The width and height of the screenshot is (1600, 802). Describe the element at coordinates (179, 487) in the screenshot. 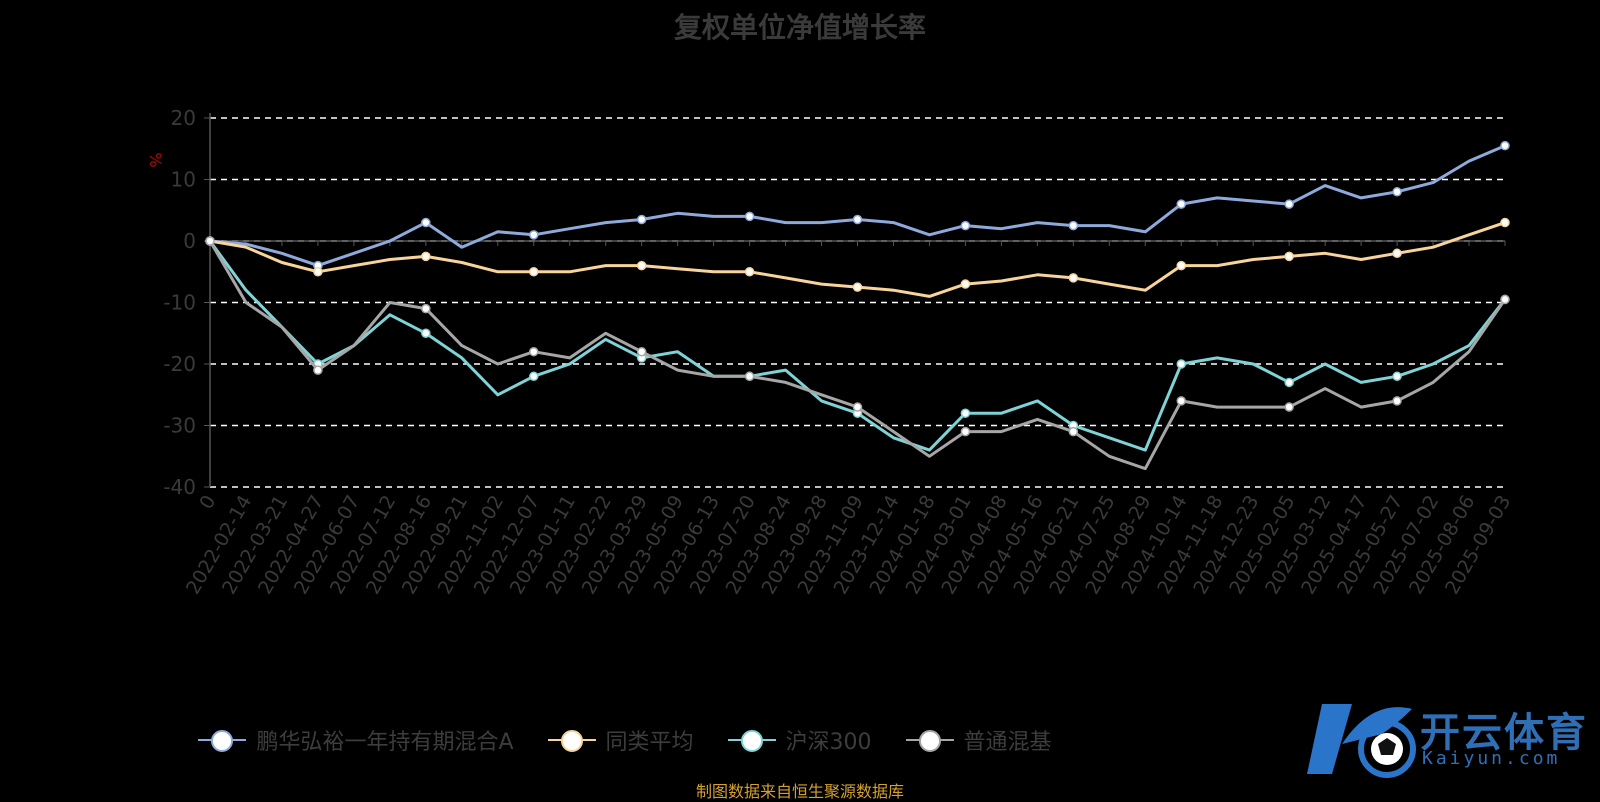

I see `y-tick-label: -40` at that location.